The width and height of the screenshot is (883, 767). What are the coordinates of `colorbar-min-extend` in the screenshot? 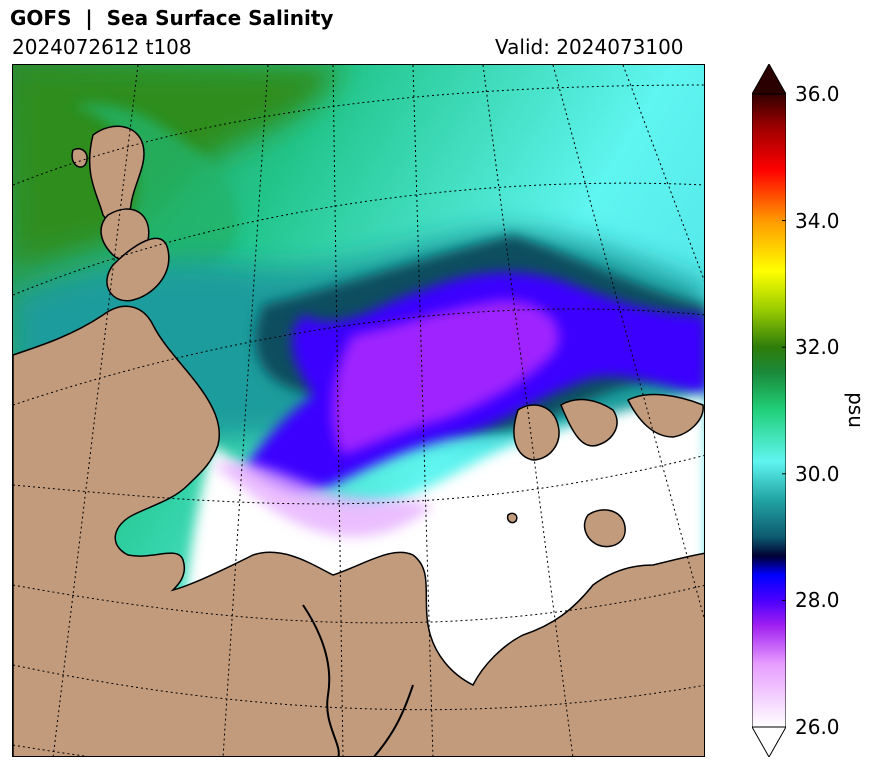 It's located at (769, 741).